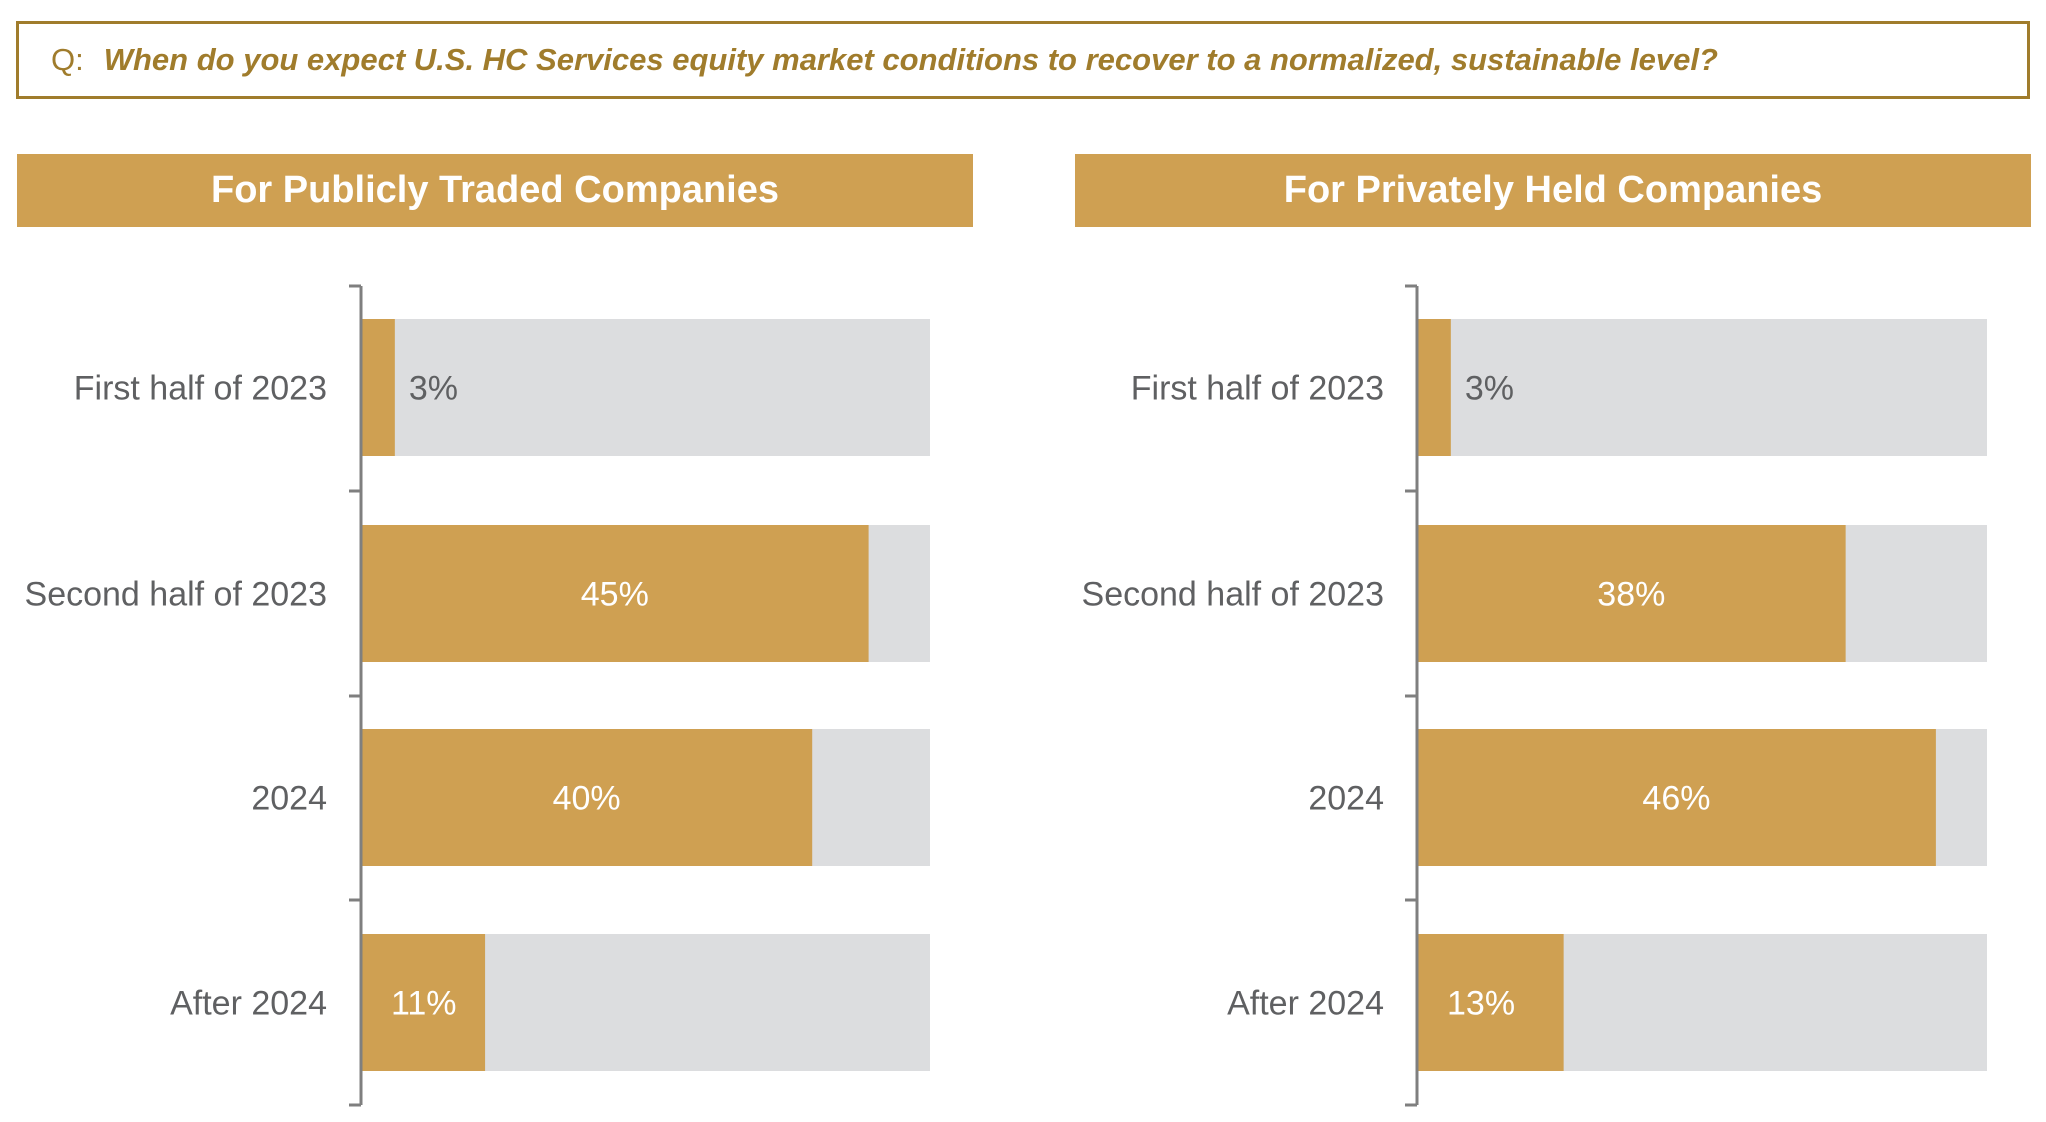 Image resolution: width=2046 pixels, height=1122 pixels. I want to click on private-category-label-0: First half of 2023, so click(1257, 389).